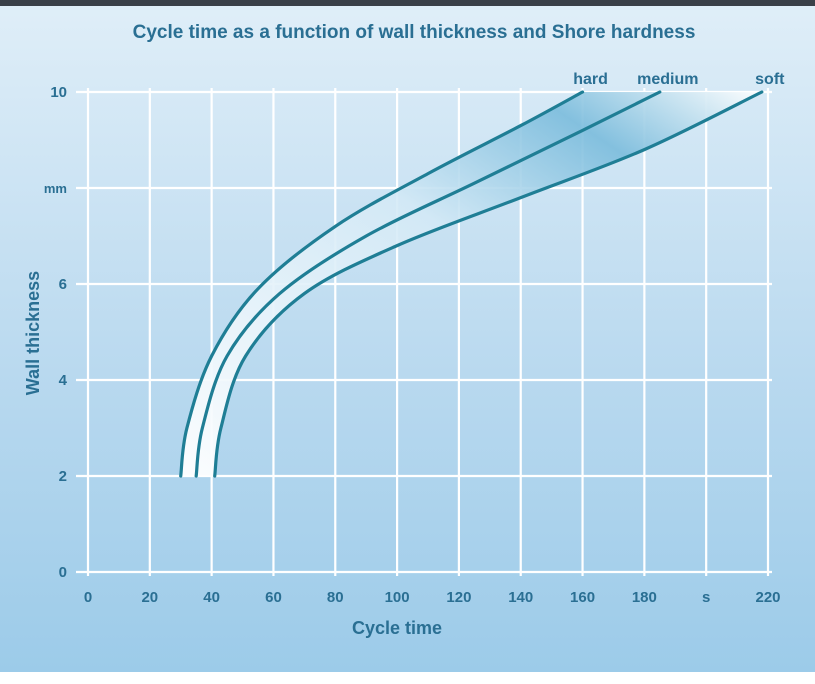 Image resolution: width=815 pixels, height=684 pixels. What do you see at coordinates (63, 380) in the screenshot?
I see `y-tick-label: 4` at bounding box center [63, 380].